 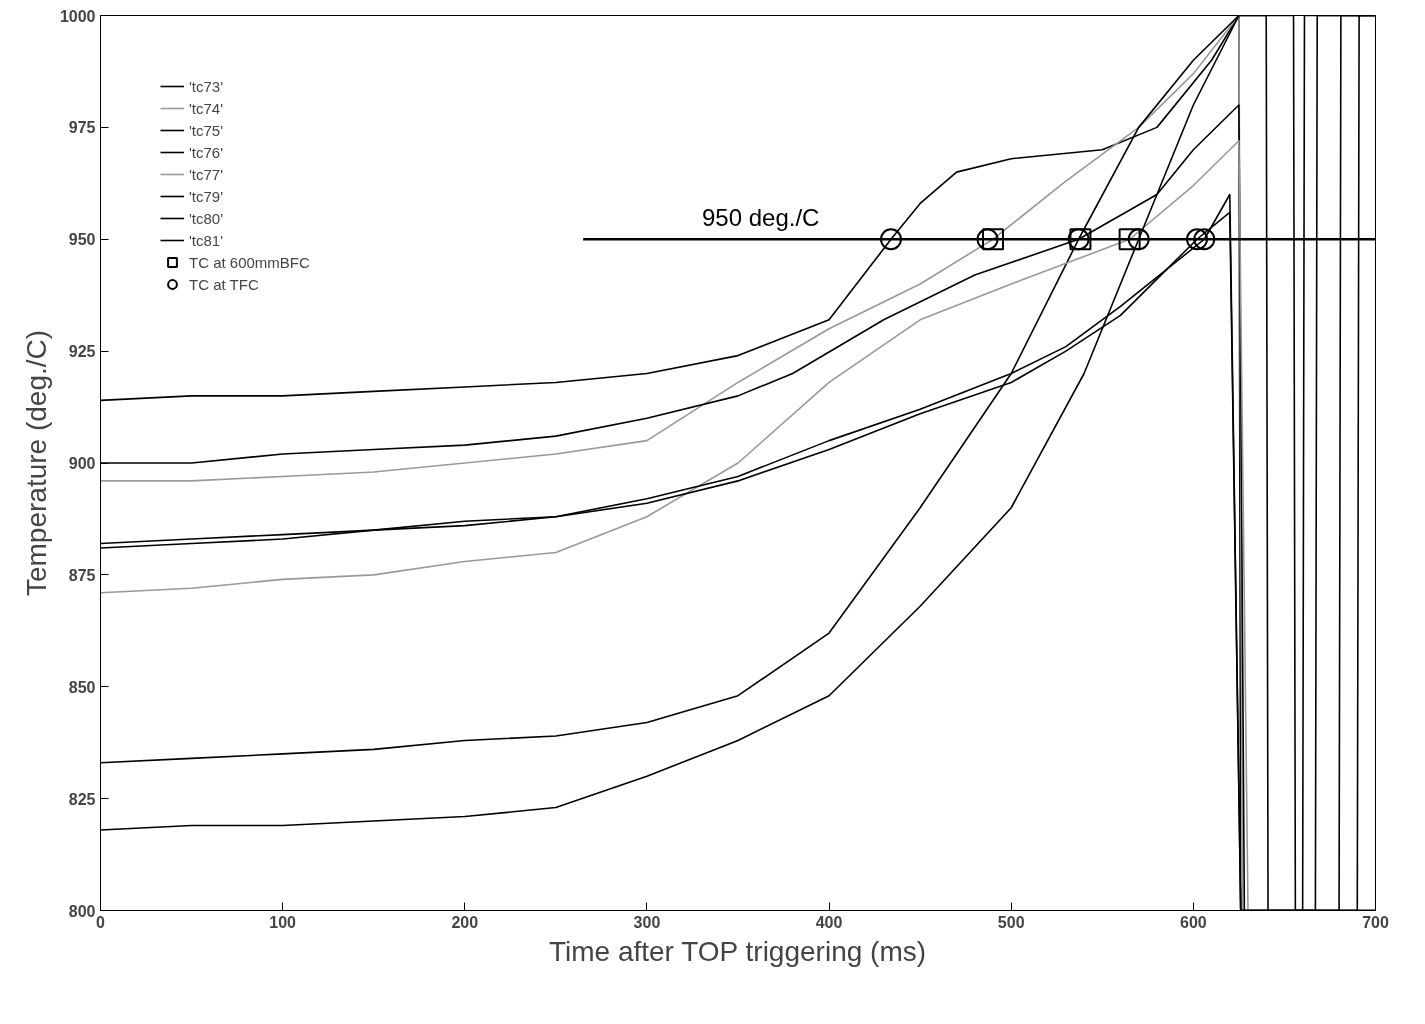 What do you see at coordinates (206, 130) in the screenshot?
I see `legend-label: 'tc75'` at bounding box center [206, 130].